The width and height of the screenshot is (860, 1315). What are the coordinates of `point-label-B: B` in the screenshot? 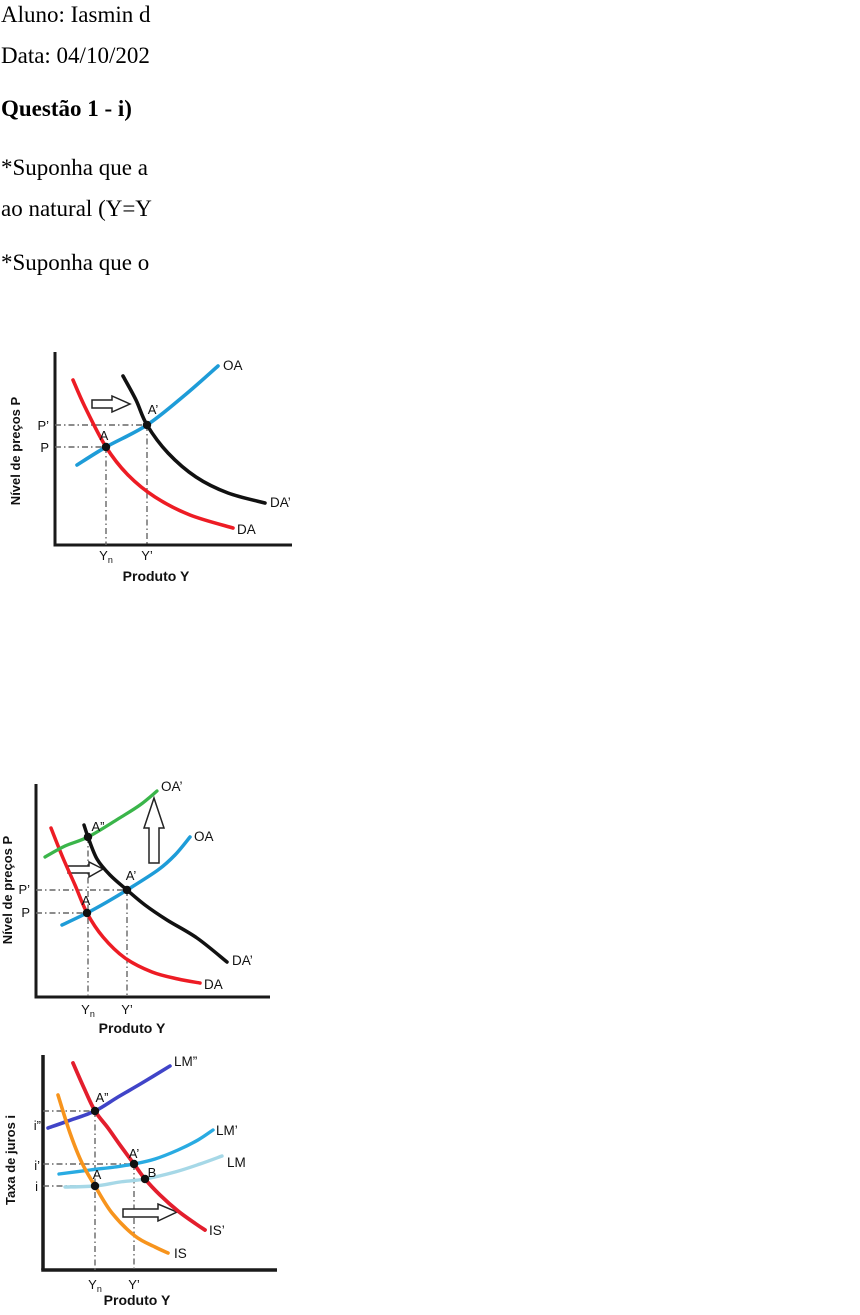 It's located at (152, 1172).